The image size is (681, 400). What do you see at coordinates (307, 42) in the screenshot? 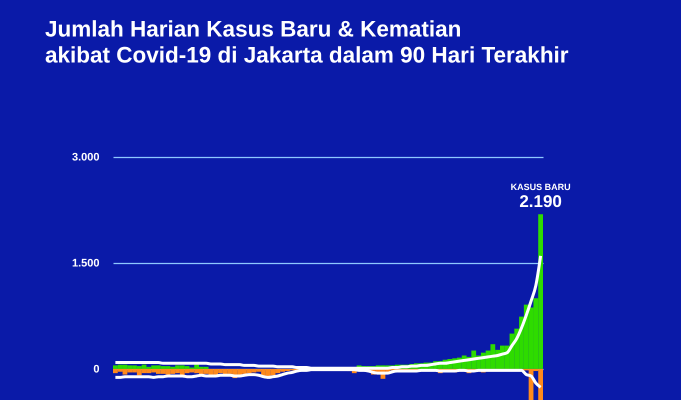
I see `chart-title: Jumlah Harian Kasus Baru & Kematian akibat Covid-19 di Jakarta dalam 90 Hari Terakhir` at bounding box center [307, 42].